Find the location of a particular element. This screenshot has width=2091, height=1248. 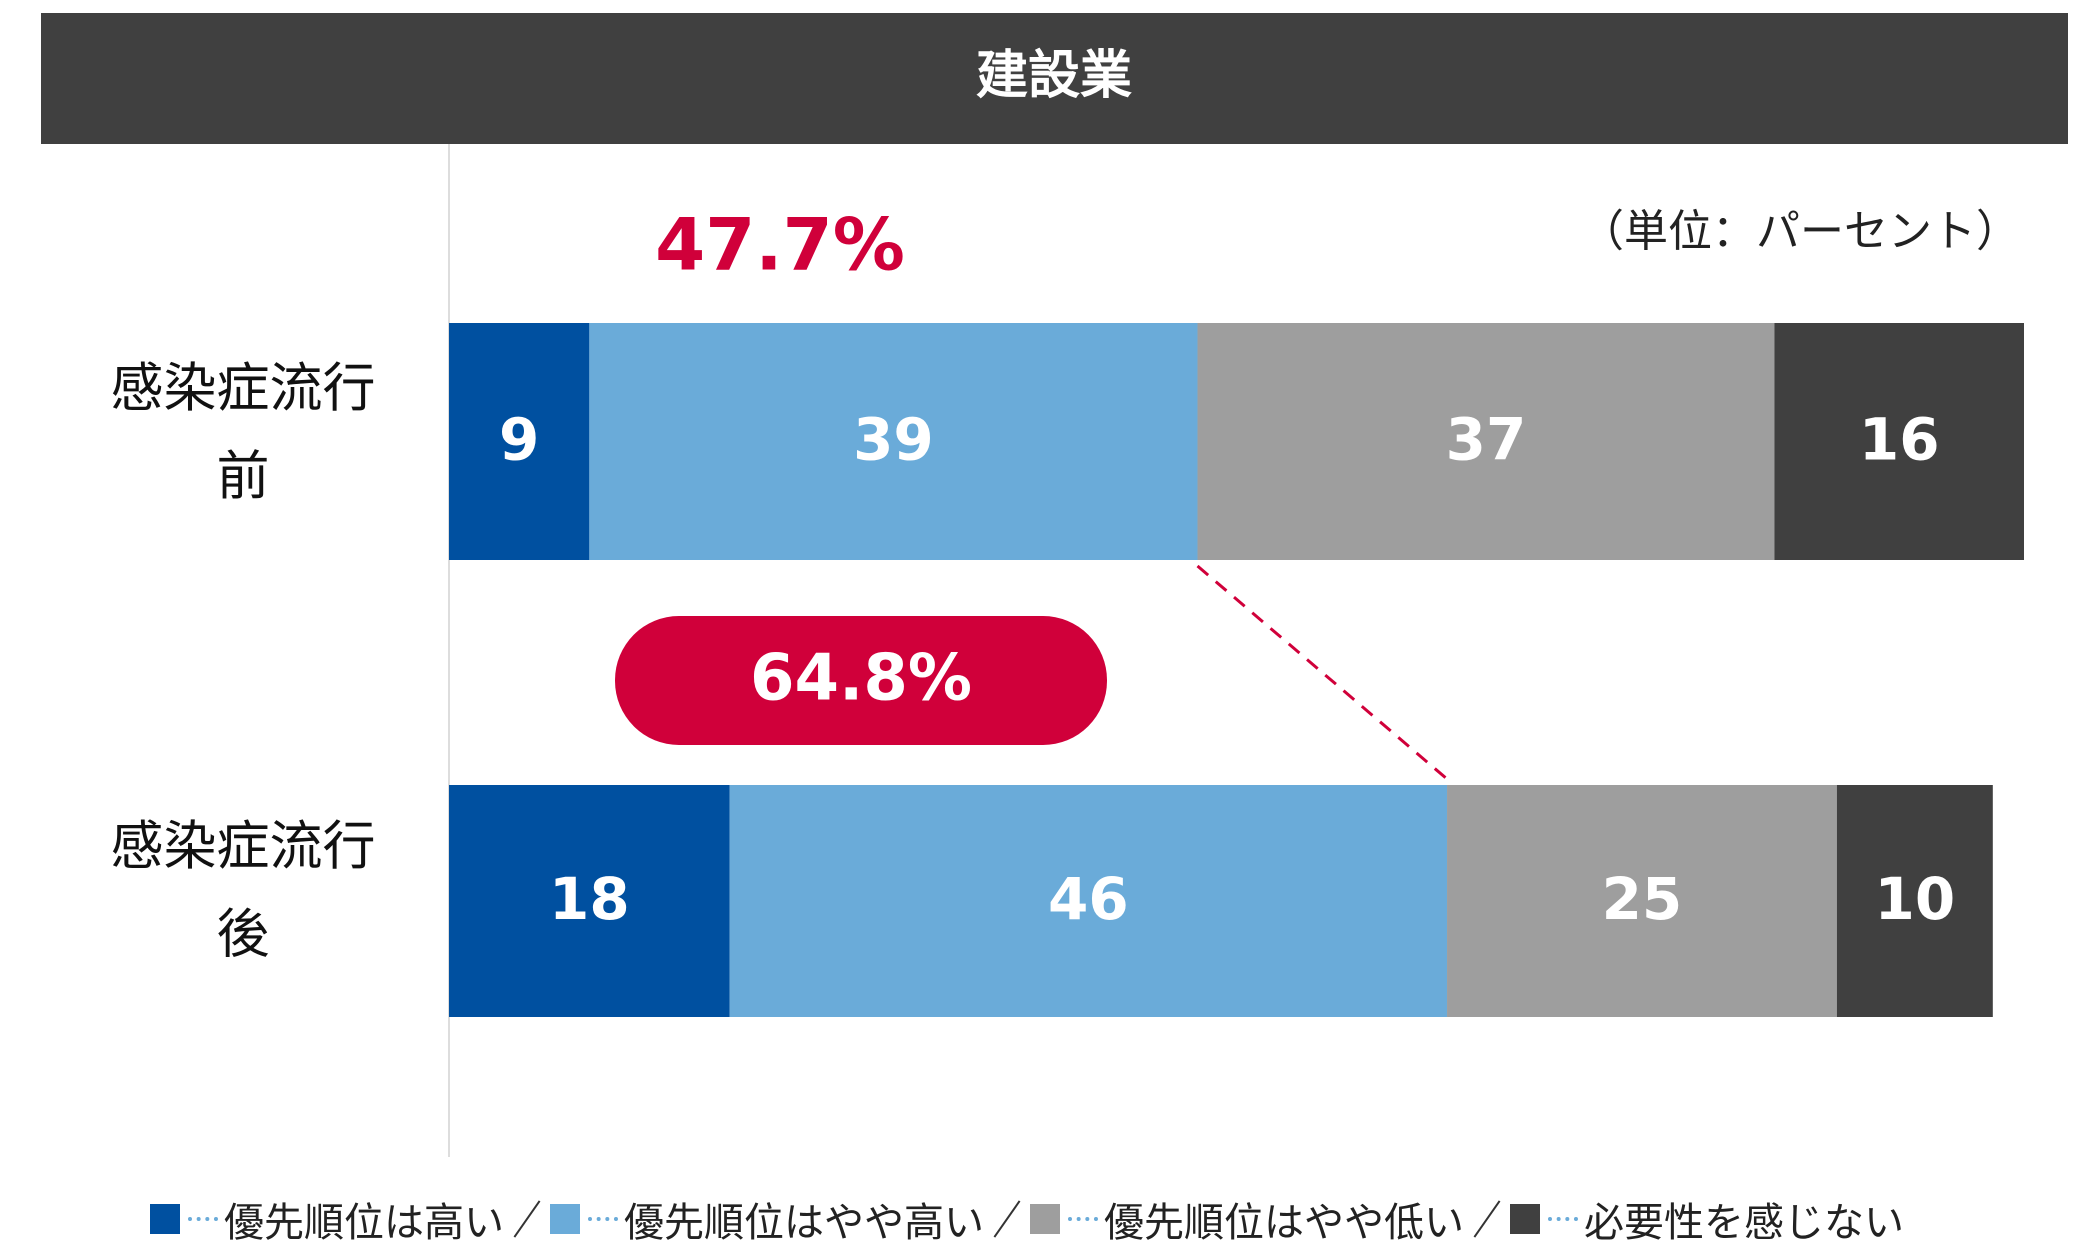

data-label: 16 is located at coordinates (1899, 440).